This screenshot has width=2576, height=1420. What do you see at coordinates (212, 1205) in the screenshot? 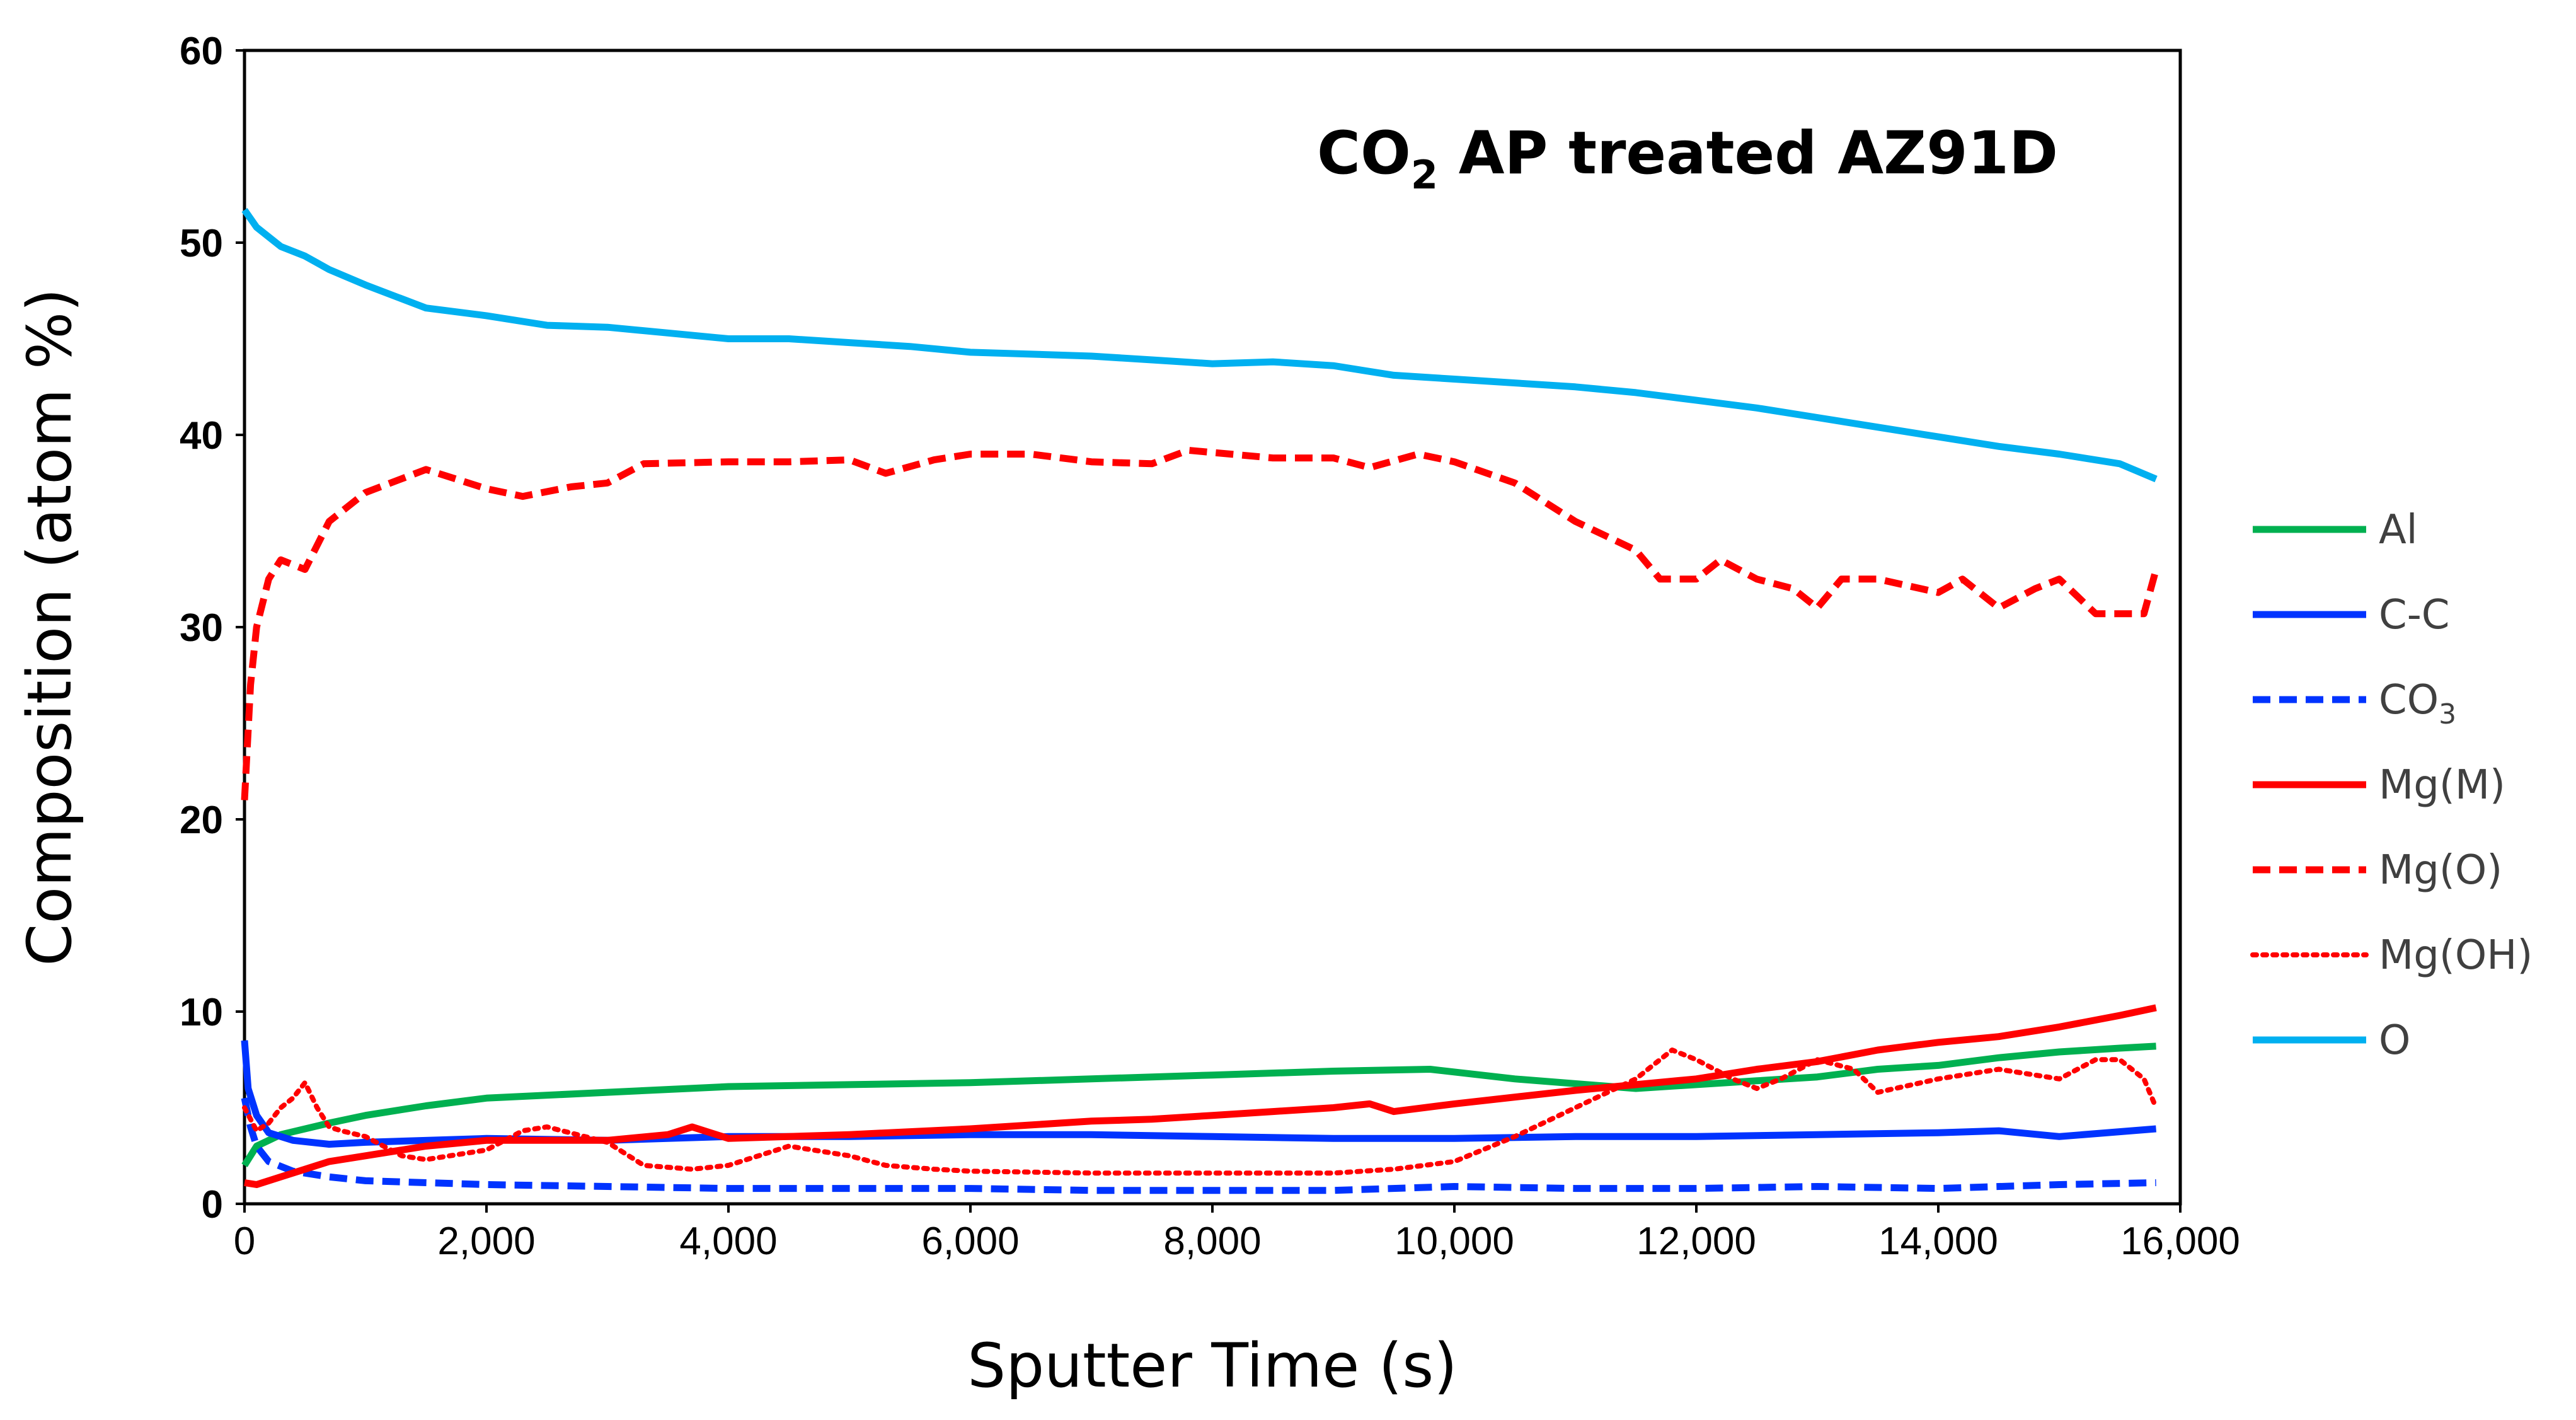
I see `y-tick-label: 0` at bounding box center [212, 1205].